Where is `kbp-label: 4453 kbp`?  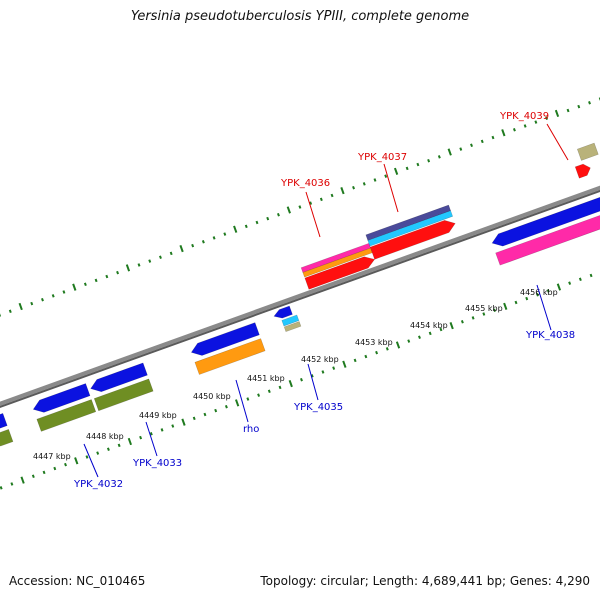 kbp-label: 4453 kbp is located at coordinates (374, 342).